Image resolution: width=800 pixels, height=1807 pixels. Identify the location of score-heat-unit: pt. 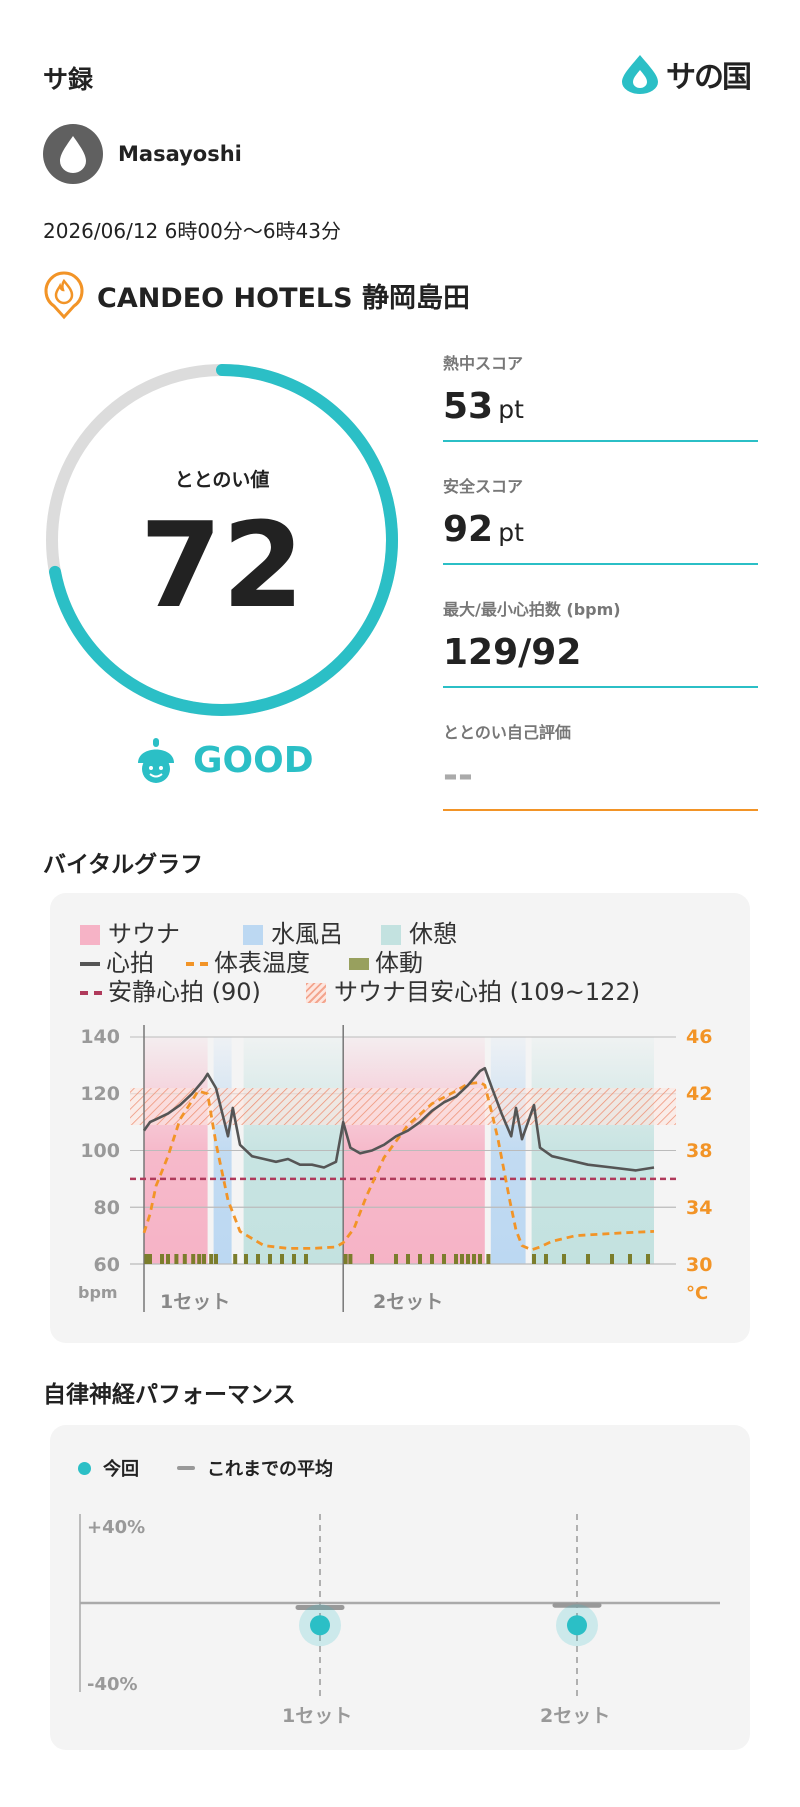
(511, 409).